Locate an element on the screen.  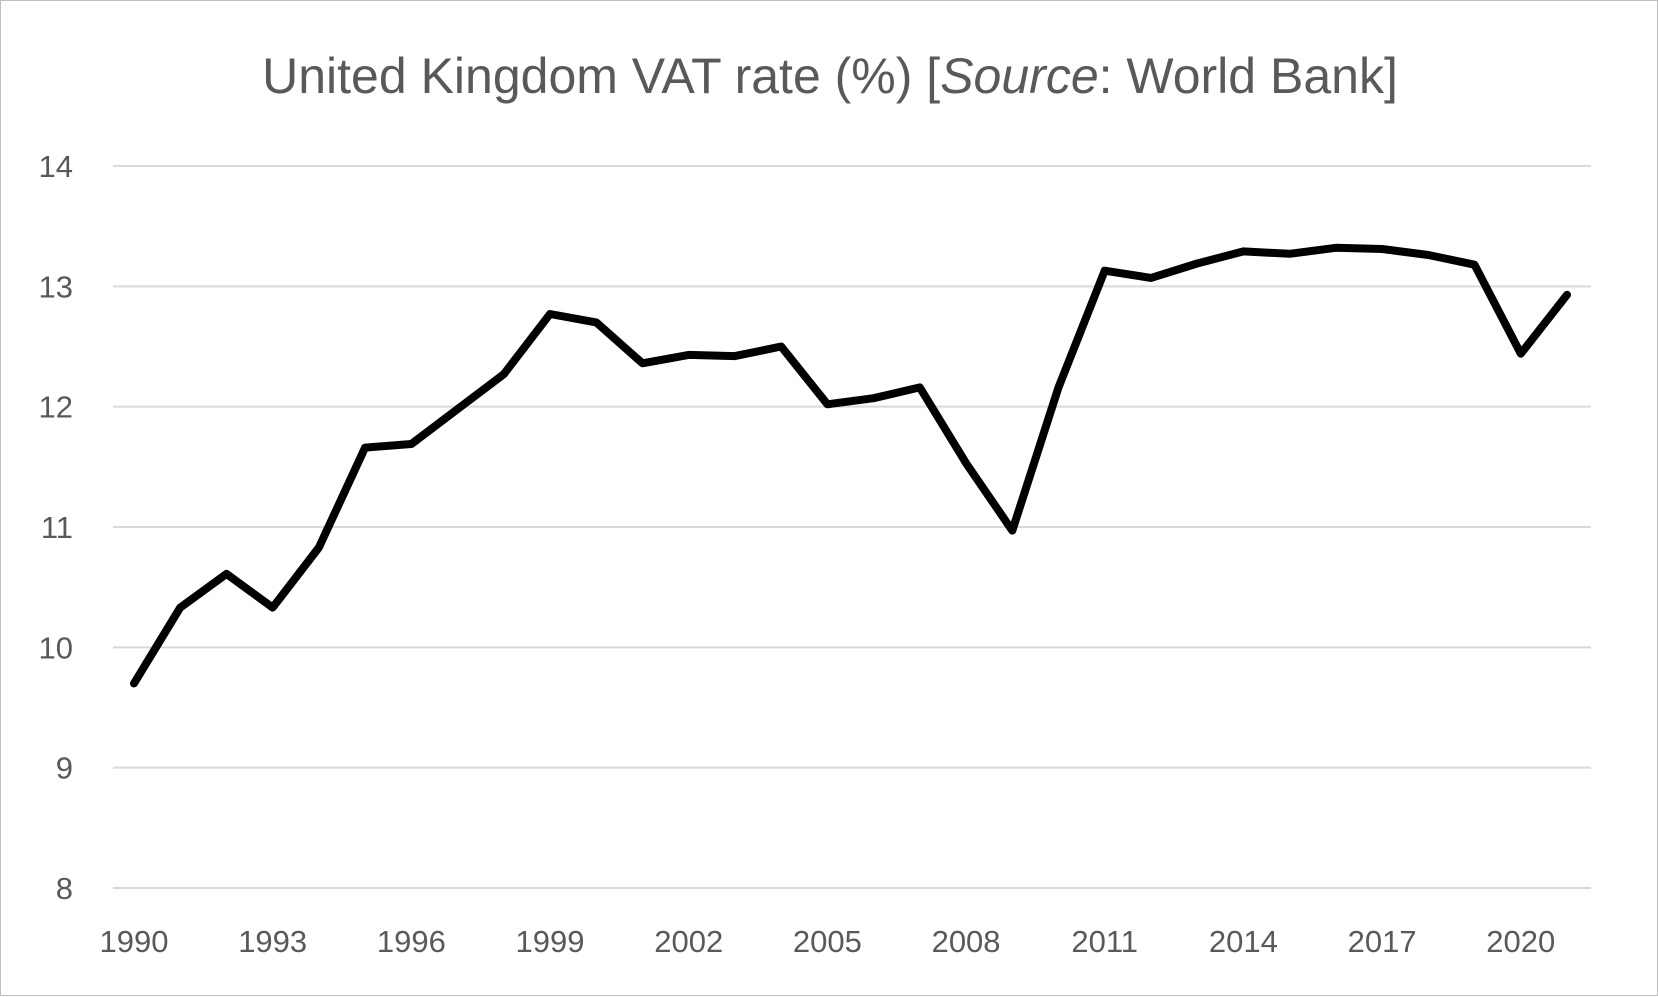
x-tick-label: 2020 is located at coordinates (1520, 941).